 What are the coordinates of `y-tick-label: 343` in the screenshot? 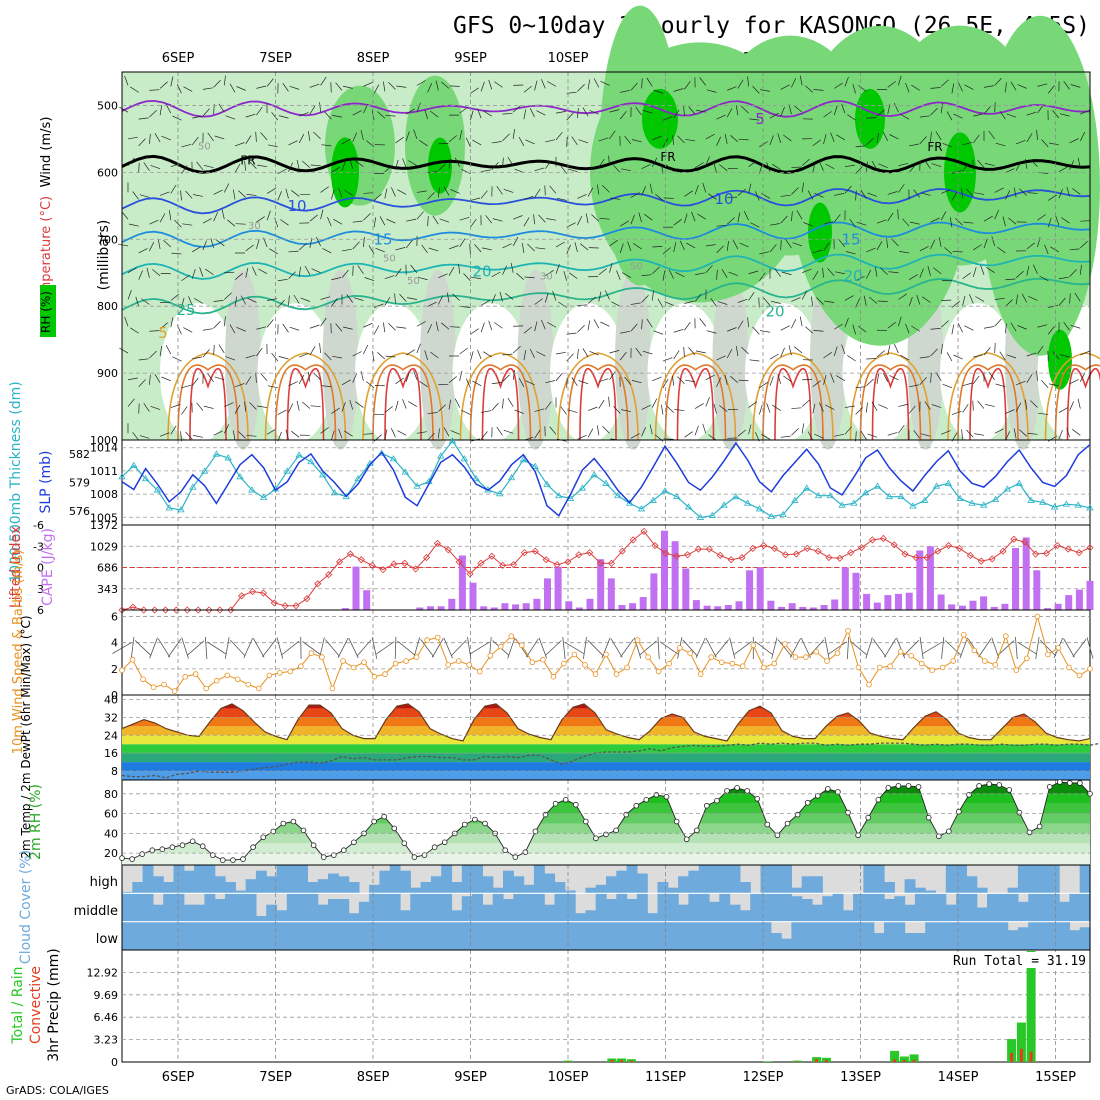 It's located at (107, 589).